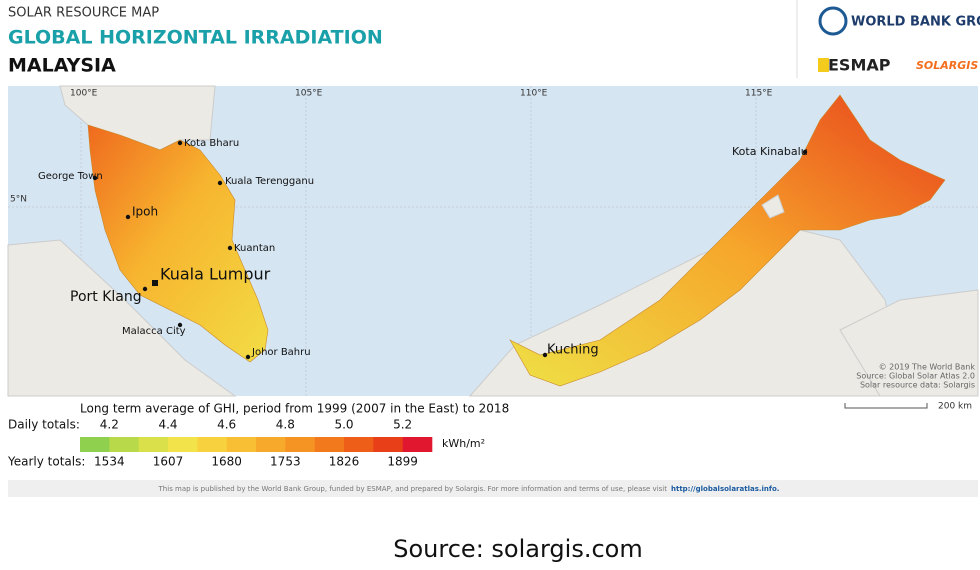 Image resolution: width=980 pixels, height=570 pixels. Describe the element at coordinates (915, 376) in the screenshot. I see `attribution: Source: Global Solar Atlas 2.0` at that location.